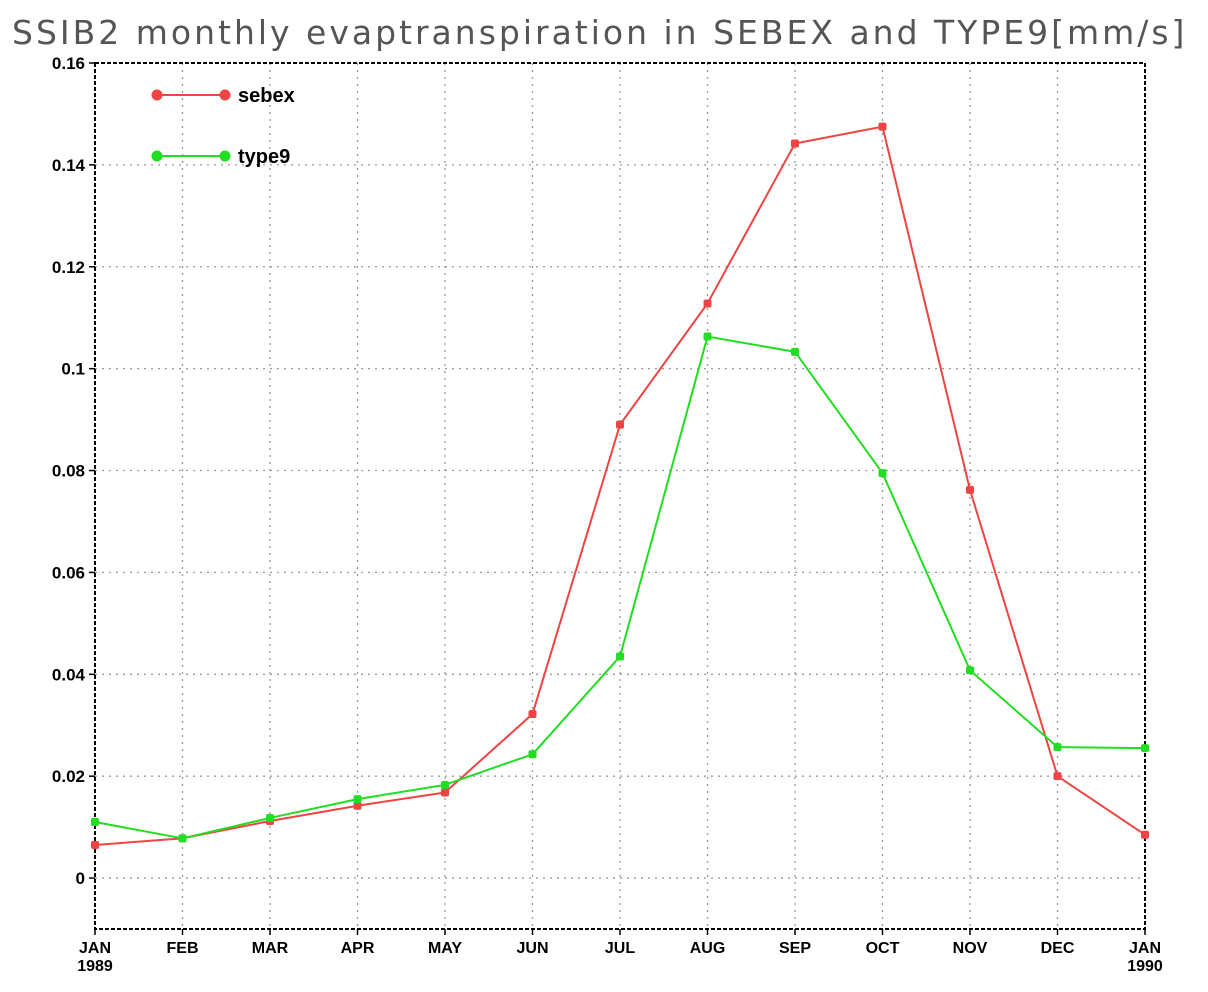 The image size is (1208, 992). Describe the element at coordinates (68, 471) in the screenshot. I see `y-tick-label: 0.08` at that location.